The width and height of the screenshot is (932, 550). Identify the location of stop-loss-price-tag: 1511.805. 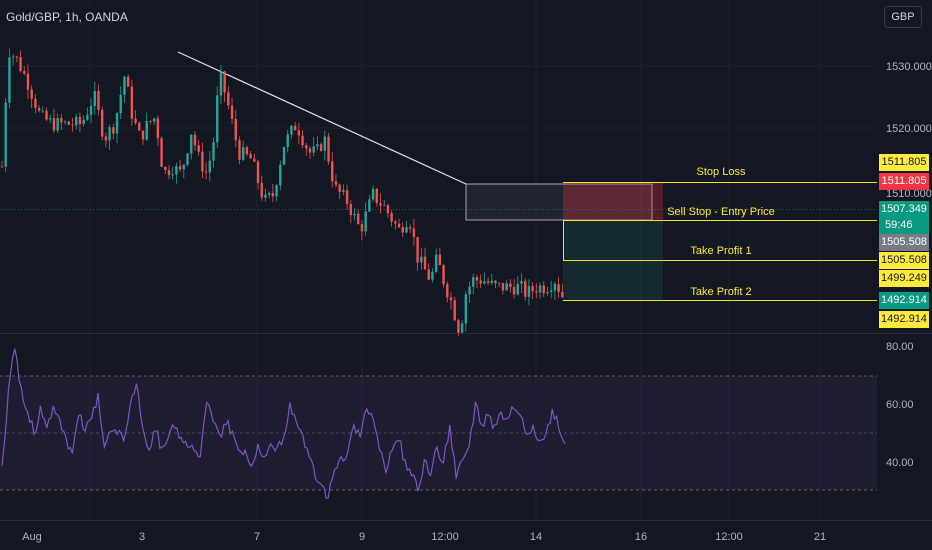
(904, 181).